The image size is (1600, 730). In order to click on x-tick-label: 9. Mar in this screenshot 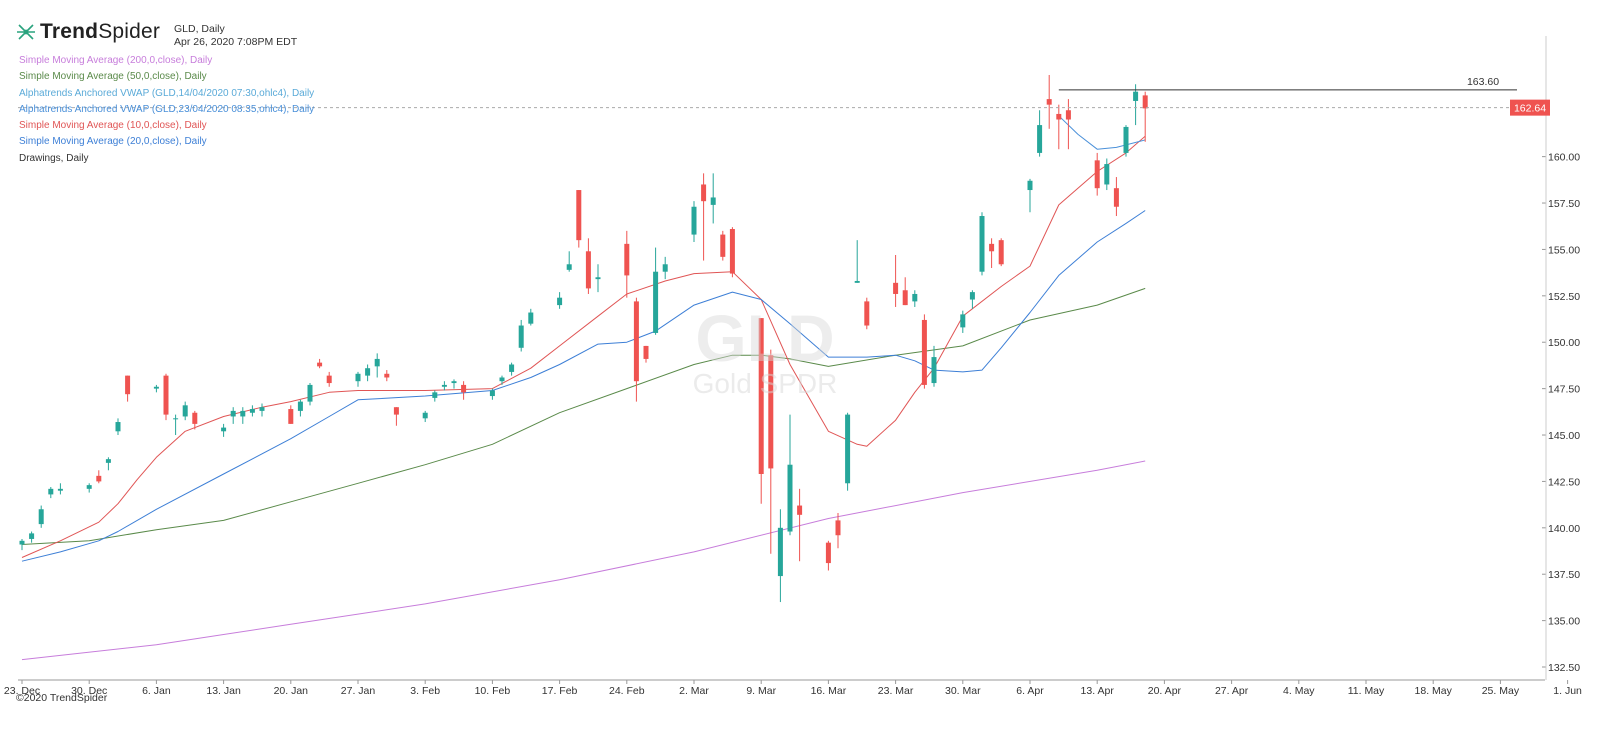, I will do `click(761, 691)`.